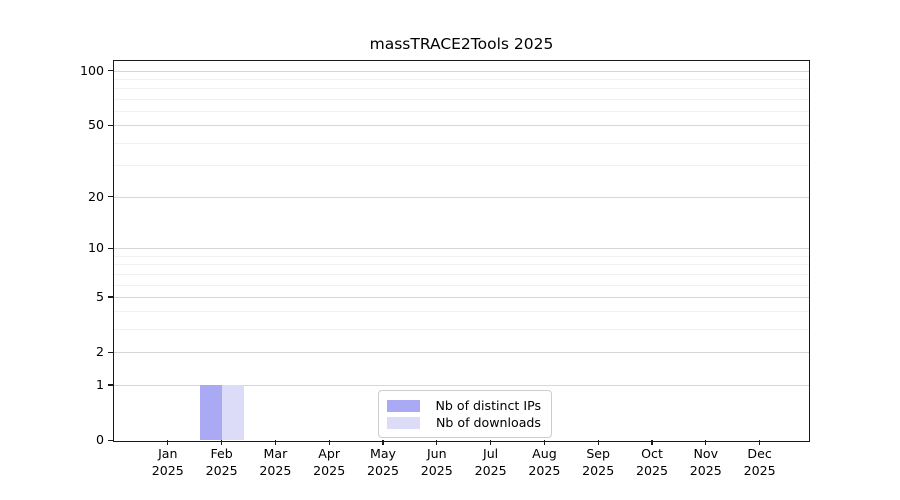  What do you see at coordinates (329, 462) in the screenshot?
I see `x-tick-label: Apr 2025` at bounding box center [329, 462].